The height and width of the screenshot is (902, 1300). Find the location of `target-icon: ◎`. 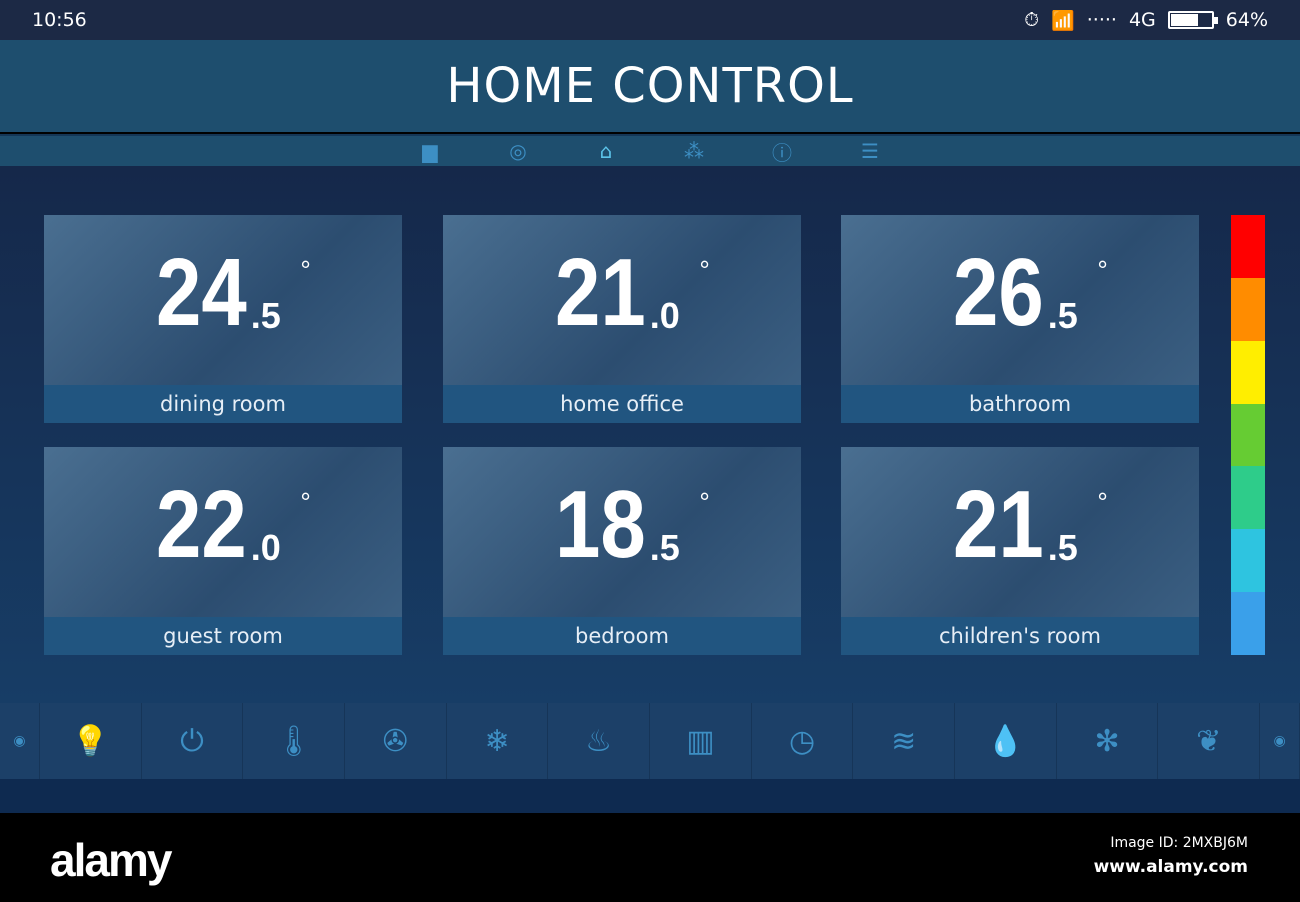

target-icon: ◎ is located at coordinates (518, 151).